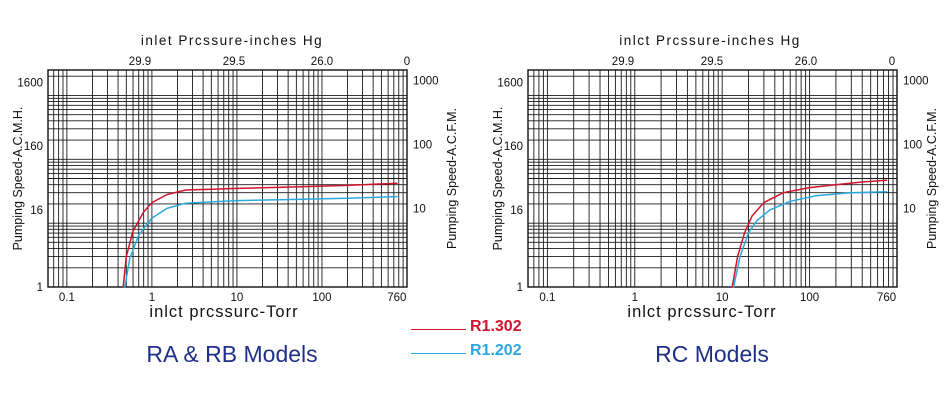 This screenshot has width=950, height=400. What do you see at coordinates (438, 329) in the screenshot?
I see `legend-line-r1302` at bounding box center [438, 329].